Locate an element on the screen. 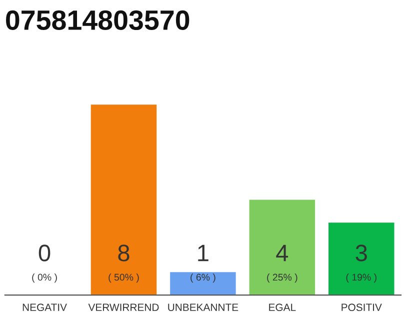 Image resolution: width=410 pixels, height=320 pixels. x-tick-label: UNBEKANNTE is located at coordinates (203, 308).